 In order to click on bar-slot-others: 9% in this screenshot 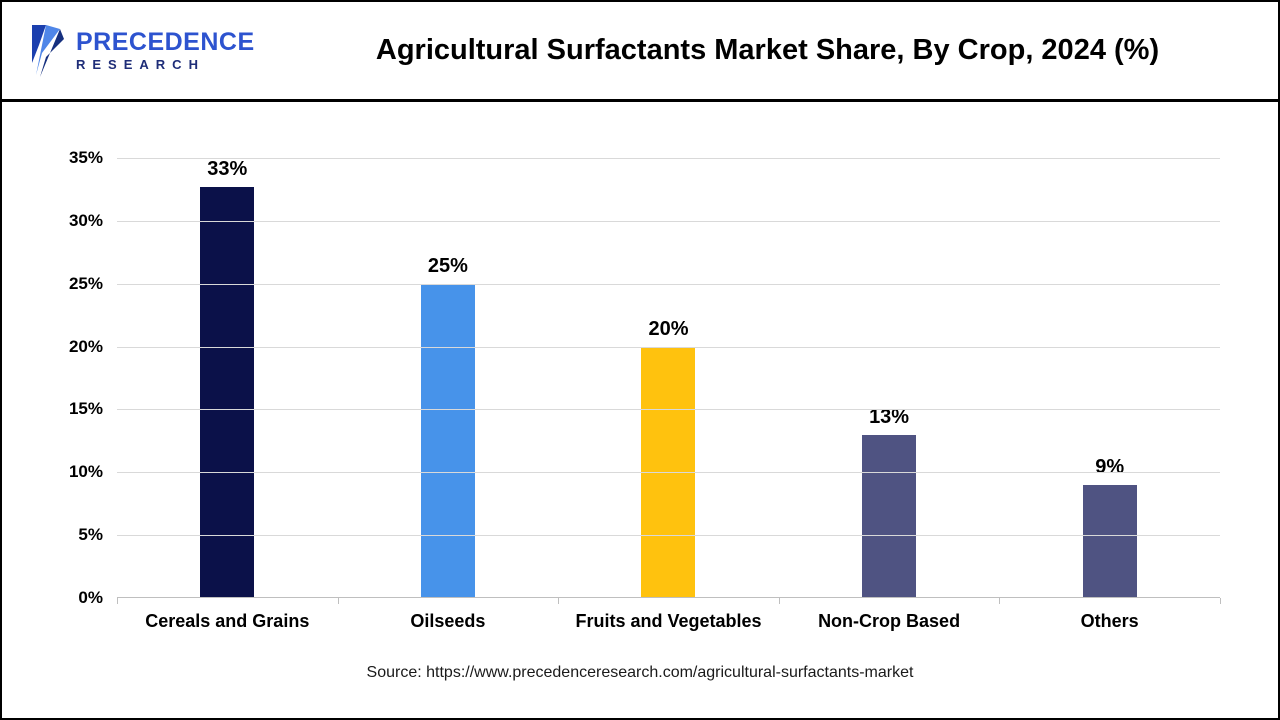, I will do `click(1109, 378)`.